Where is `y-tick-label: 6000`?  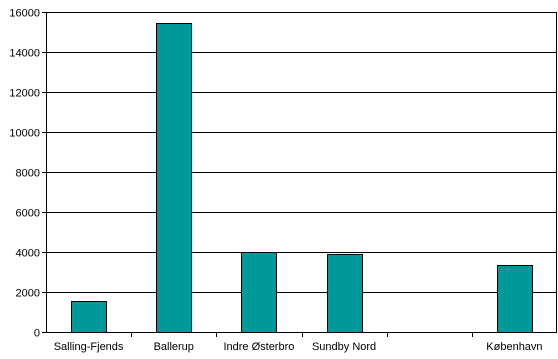
y-tick-label: 6000 is located at coordinates (28, 214).